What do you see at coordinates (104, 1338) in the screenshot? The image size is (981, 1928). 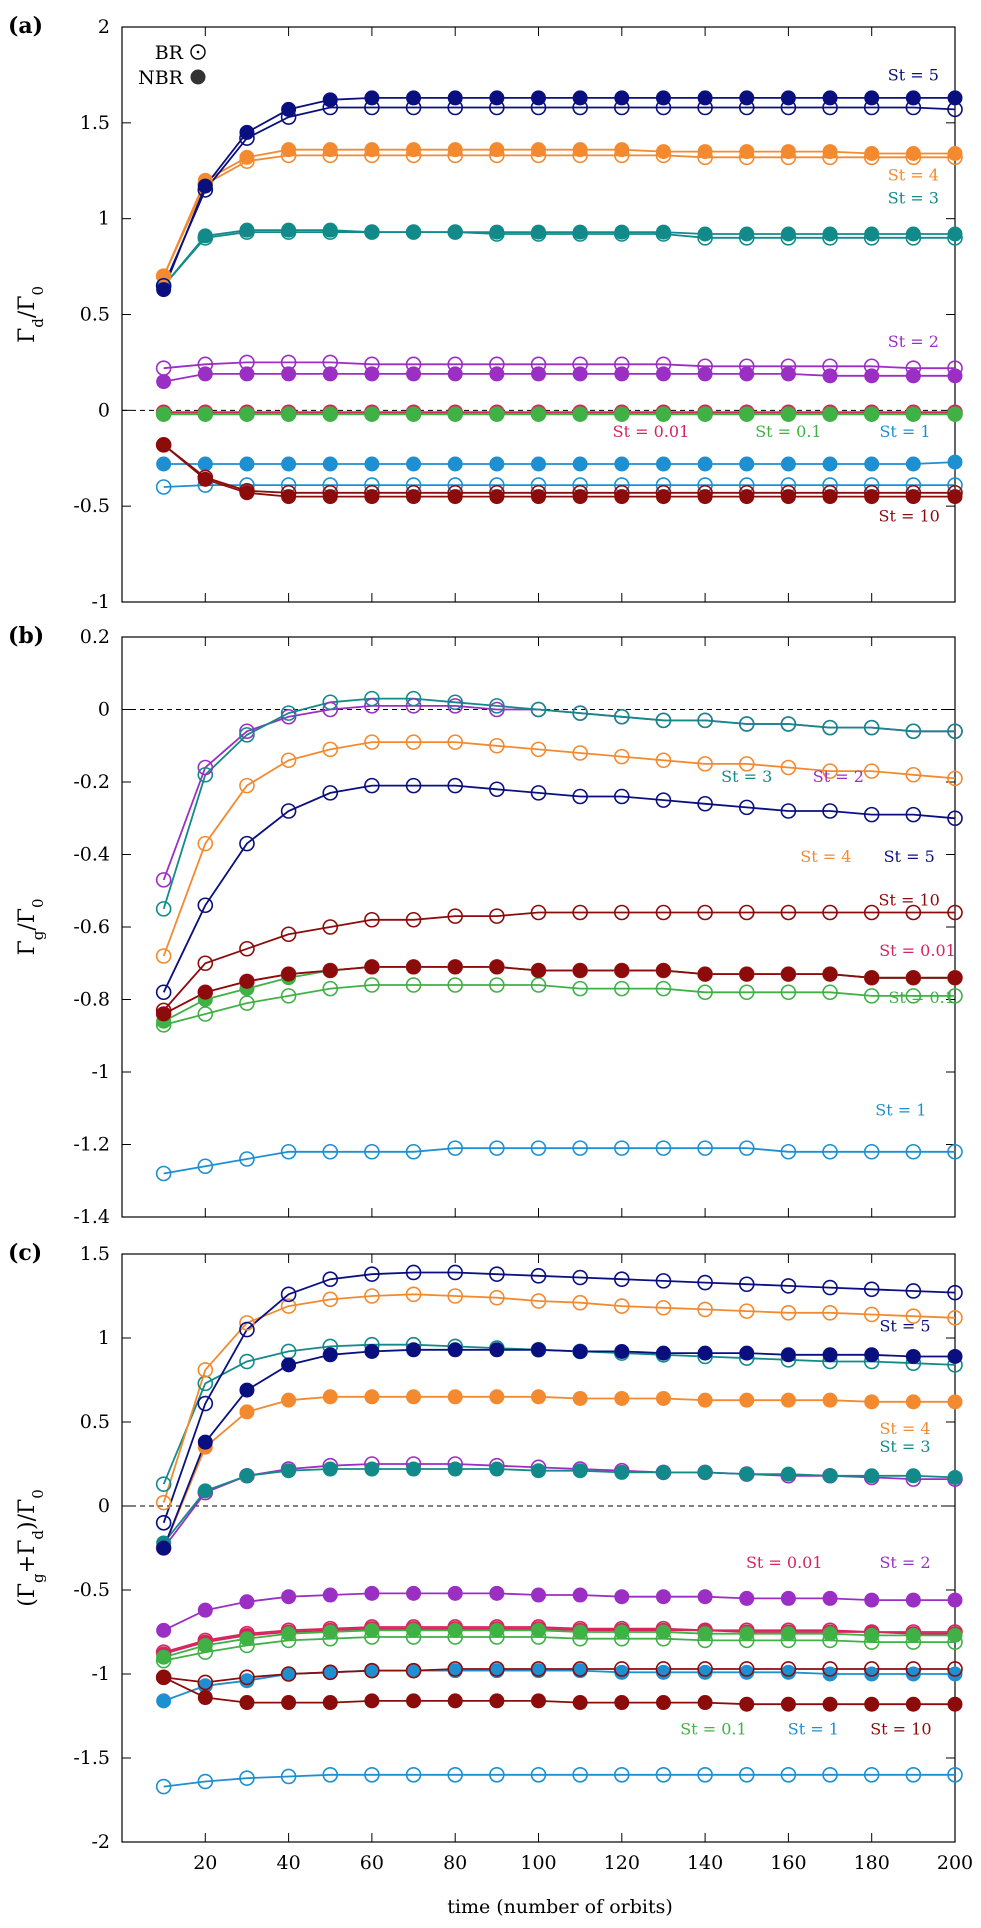 I see `y-tick-label: 1` at bounding box center [104, 1338].